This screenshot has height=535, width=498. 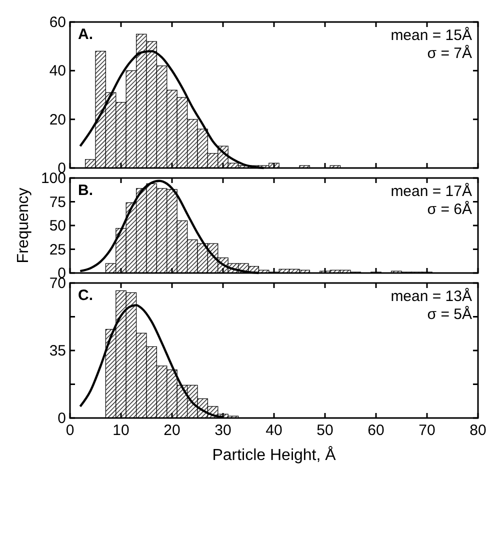 What do you see at coordinates (172, 430) in the screenshot?
I see `x-tick-label: 20` at bounding box center [172, 430].